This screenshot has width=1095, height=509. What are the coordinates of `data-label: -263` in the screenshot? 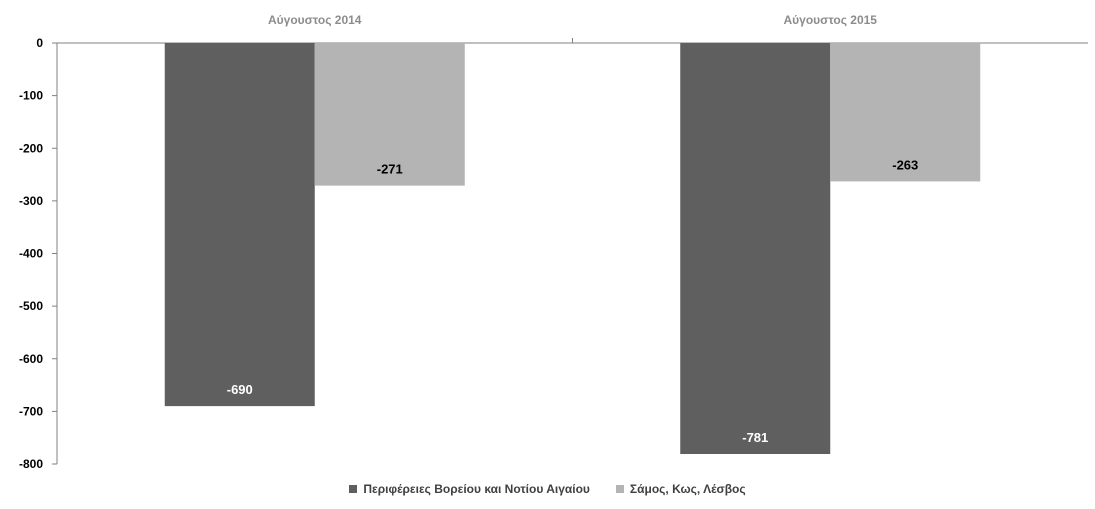 It's located at (905, 164).